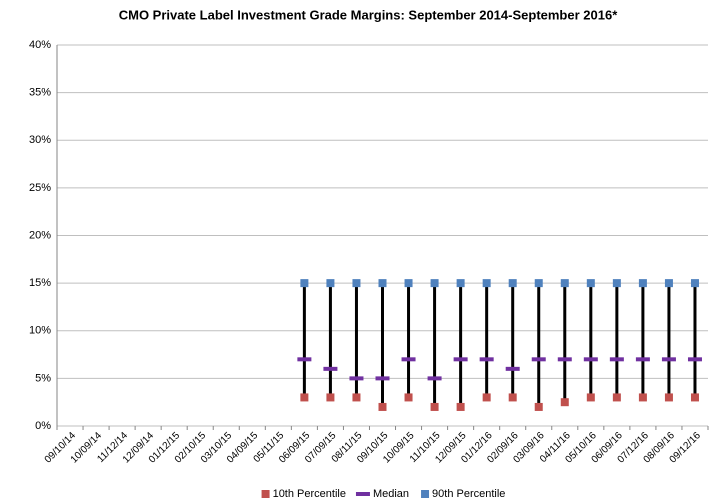 The width and height of the screenshot is (716, 504). I want to click on legend-label: 90th Percentile, so click(468, 494).